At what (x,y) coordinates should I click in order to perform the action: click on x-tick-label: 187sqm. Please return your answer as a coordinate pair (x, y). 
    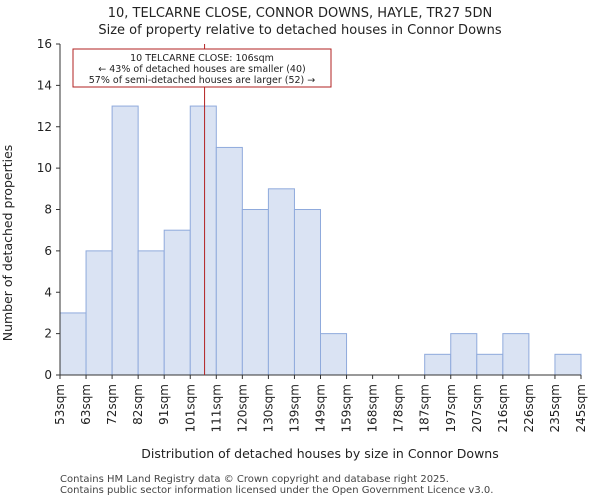
    Looking at the image, I should click on (425, 408).